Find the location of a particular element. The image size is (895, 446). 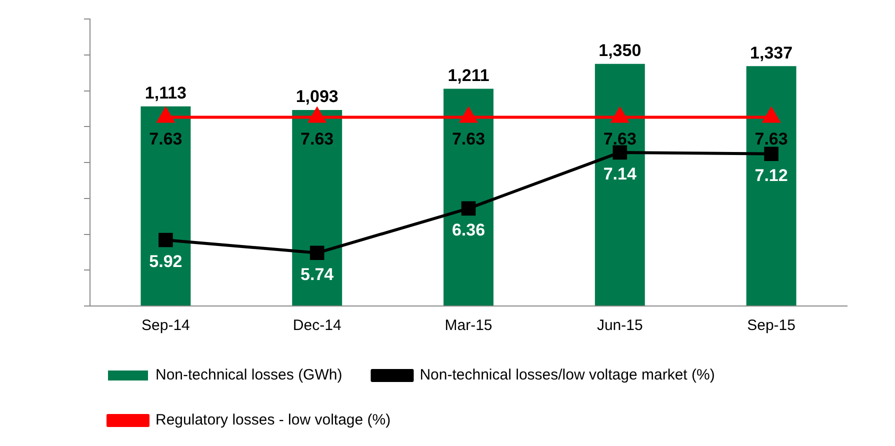

x-tick-label: Dec-14 is located at coordinates (317, 325).